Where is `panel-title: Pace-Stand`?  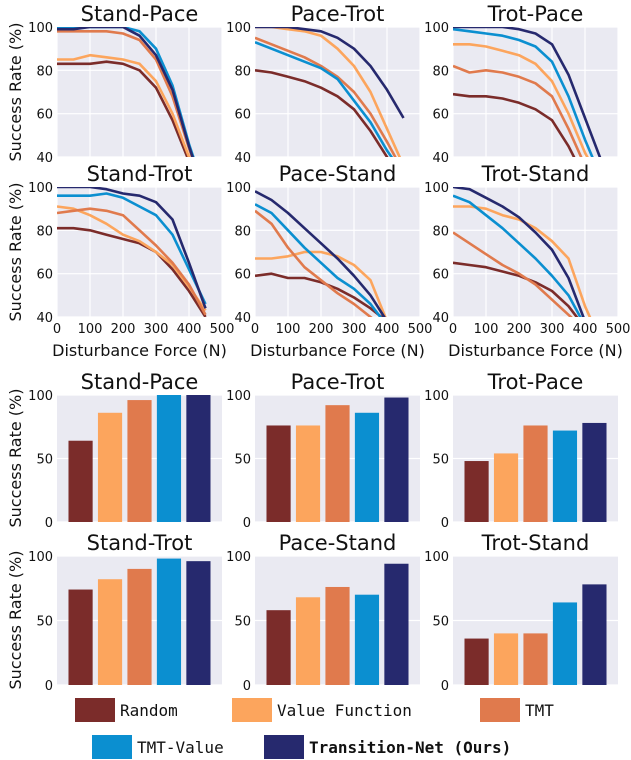
panel-title: Pace-Stand is located at coordinates (338, 174).